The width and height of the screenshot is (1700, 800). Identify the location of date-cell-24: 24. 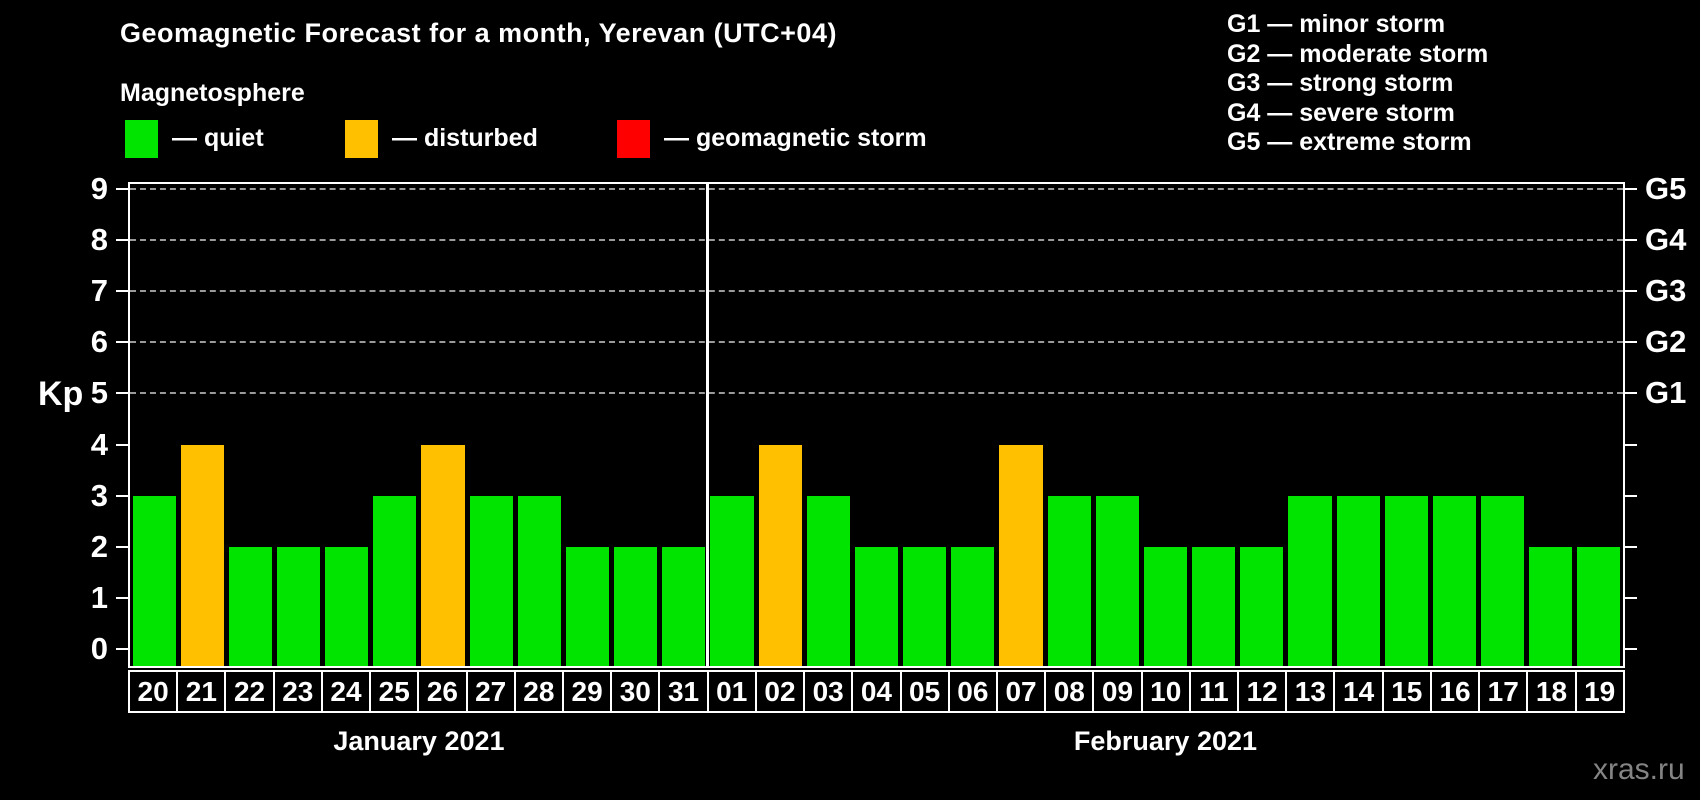
(346, 691).